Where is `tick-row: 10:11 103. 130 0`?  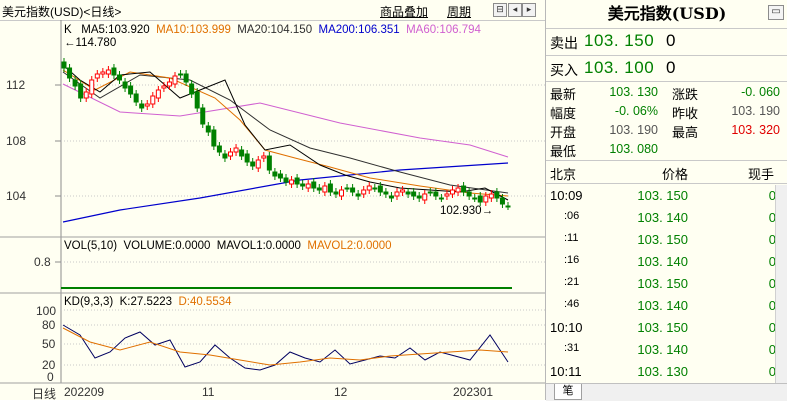 tick-row: 10:11 103. 130 0 is located at coordinates (666, 372).